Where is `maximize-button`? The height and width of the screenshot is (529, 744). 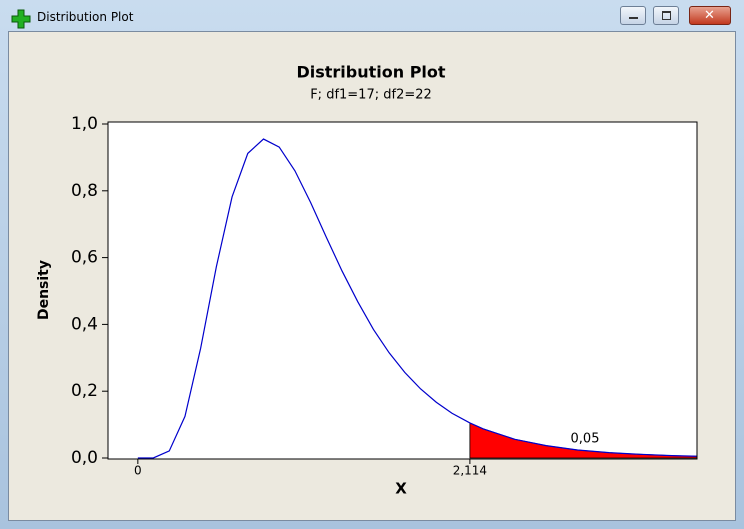 maximize-button is located at coordinates (666, 15).